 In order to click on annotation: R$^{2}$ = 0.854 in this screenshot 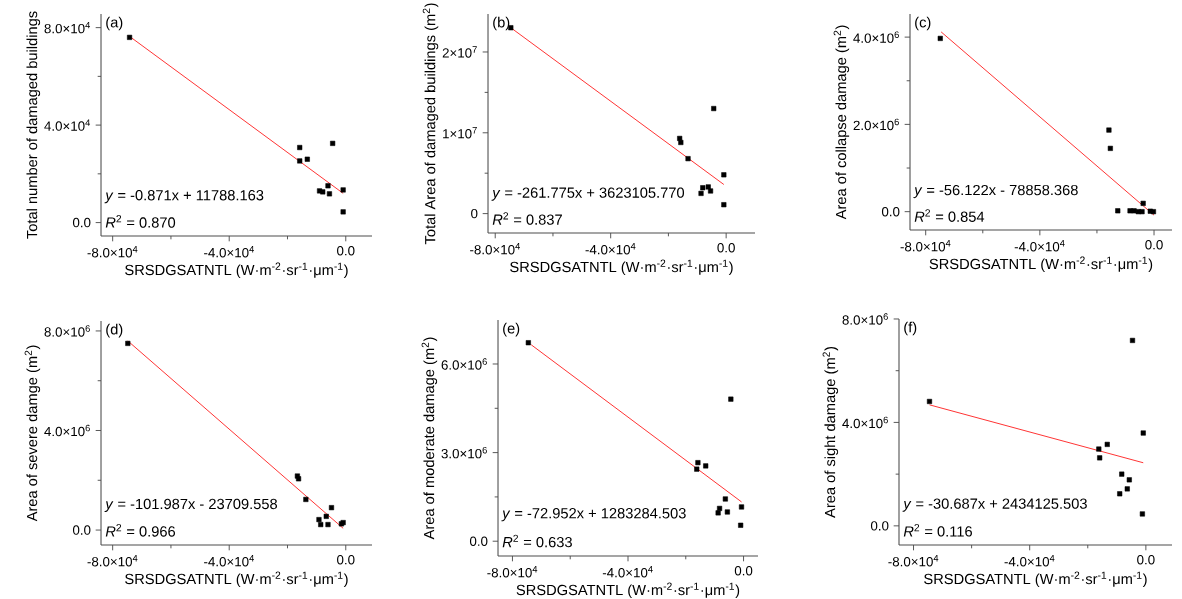, I will do `click(949, 215)`.